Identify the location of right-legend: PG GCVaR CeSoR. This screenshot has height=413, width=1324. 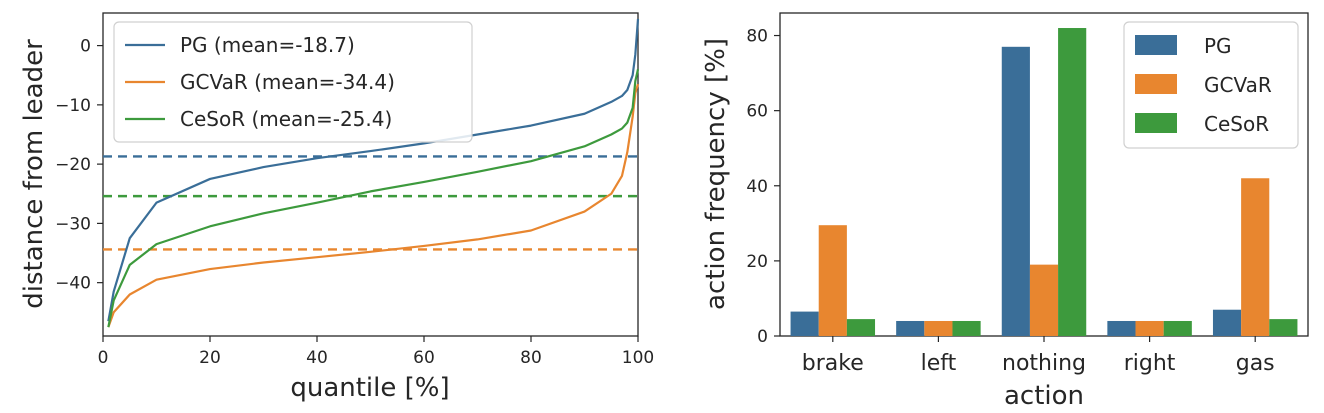
(1211, 85).